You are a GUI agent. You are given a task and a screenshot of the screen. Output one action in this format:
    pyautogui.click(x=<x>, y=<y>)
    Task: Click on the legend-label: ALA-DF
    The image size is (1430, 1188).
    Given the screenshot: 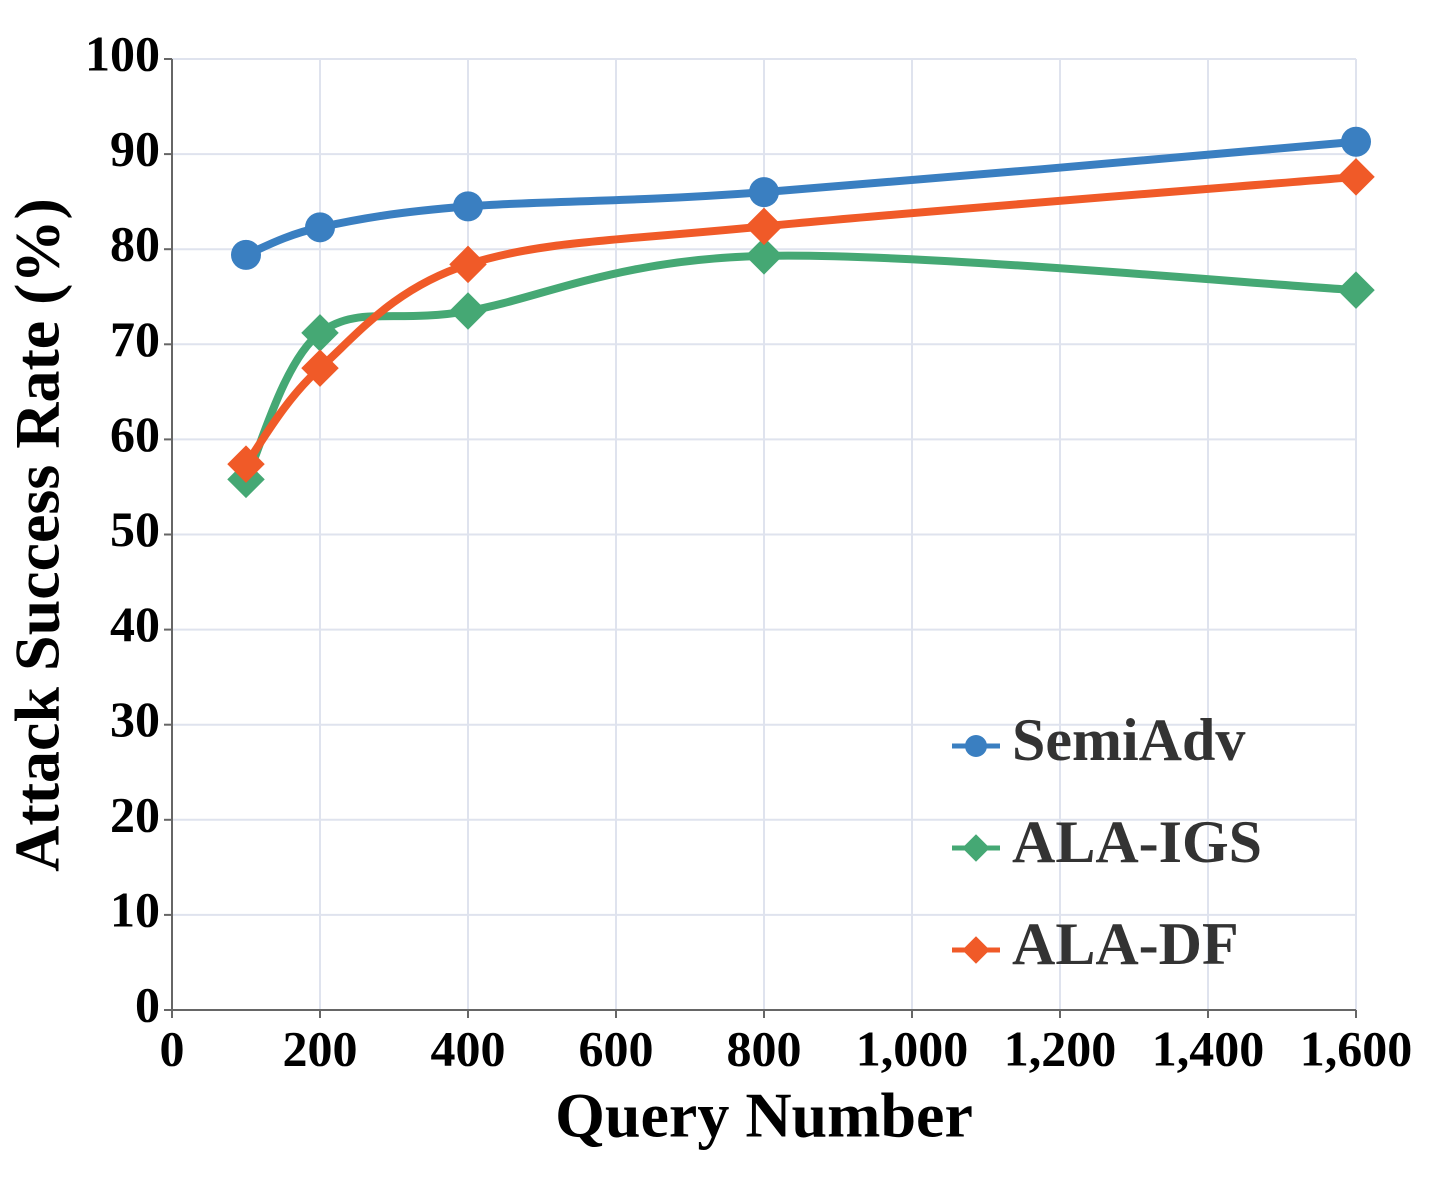 What is the action you would take?
    pyautogui.click(x=1125, y=944)
    